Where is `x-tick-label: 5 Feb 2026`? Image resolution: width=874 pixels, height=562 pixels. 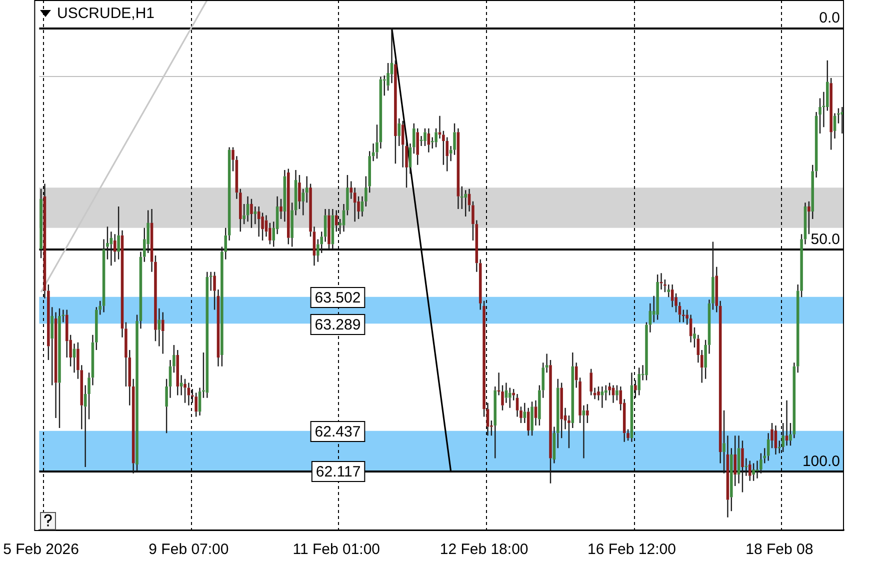 x-tick-label: 5 Feb 2026 is located at coordinates (41, 549).